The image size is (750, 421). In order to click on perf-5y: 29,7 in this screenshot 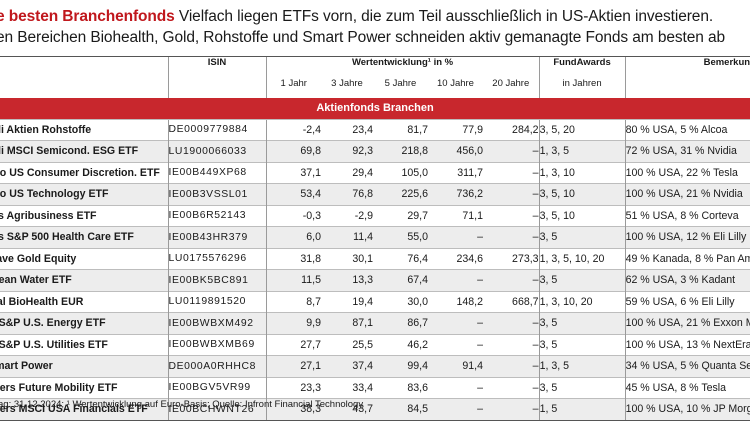, I will do `click(400, 215)`.